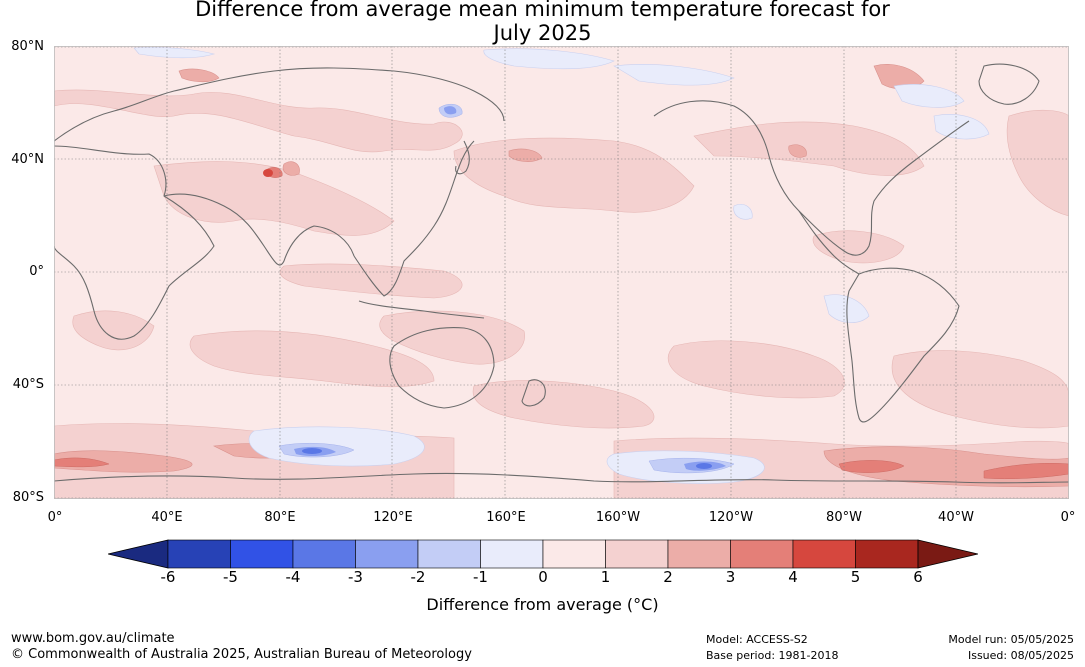 This screenshot has height=667, width=1085. I want to click on colorbar-tick-label: 1, so click(605, 577).